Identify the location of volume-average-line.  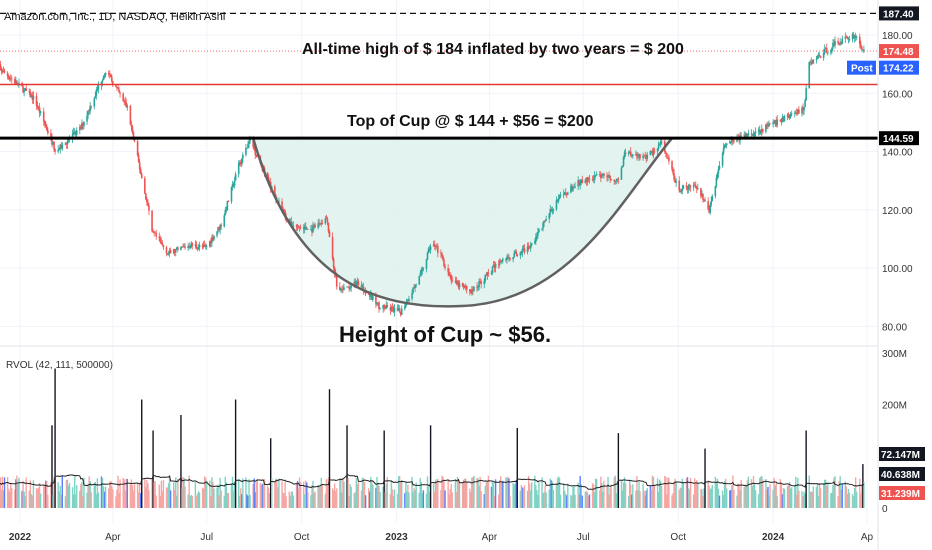
(432, 482).